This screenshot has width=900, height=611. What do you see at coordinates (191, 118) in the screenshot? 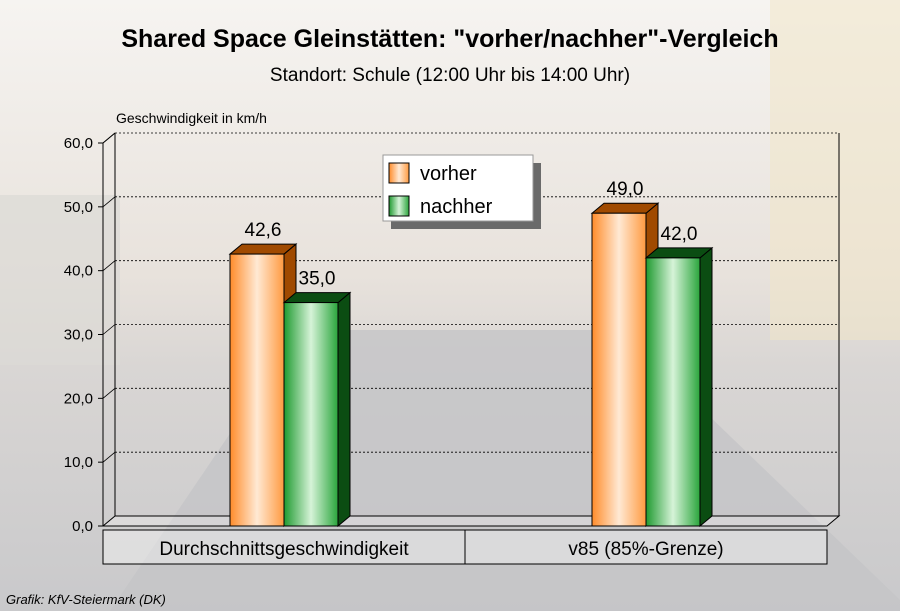
I see `y-axis-label: Geschwindigkeit in km/h` at bounding box center [191, 118].